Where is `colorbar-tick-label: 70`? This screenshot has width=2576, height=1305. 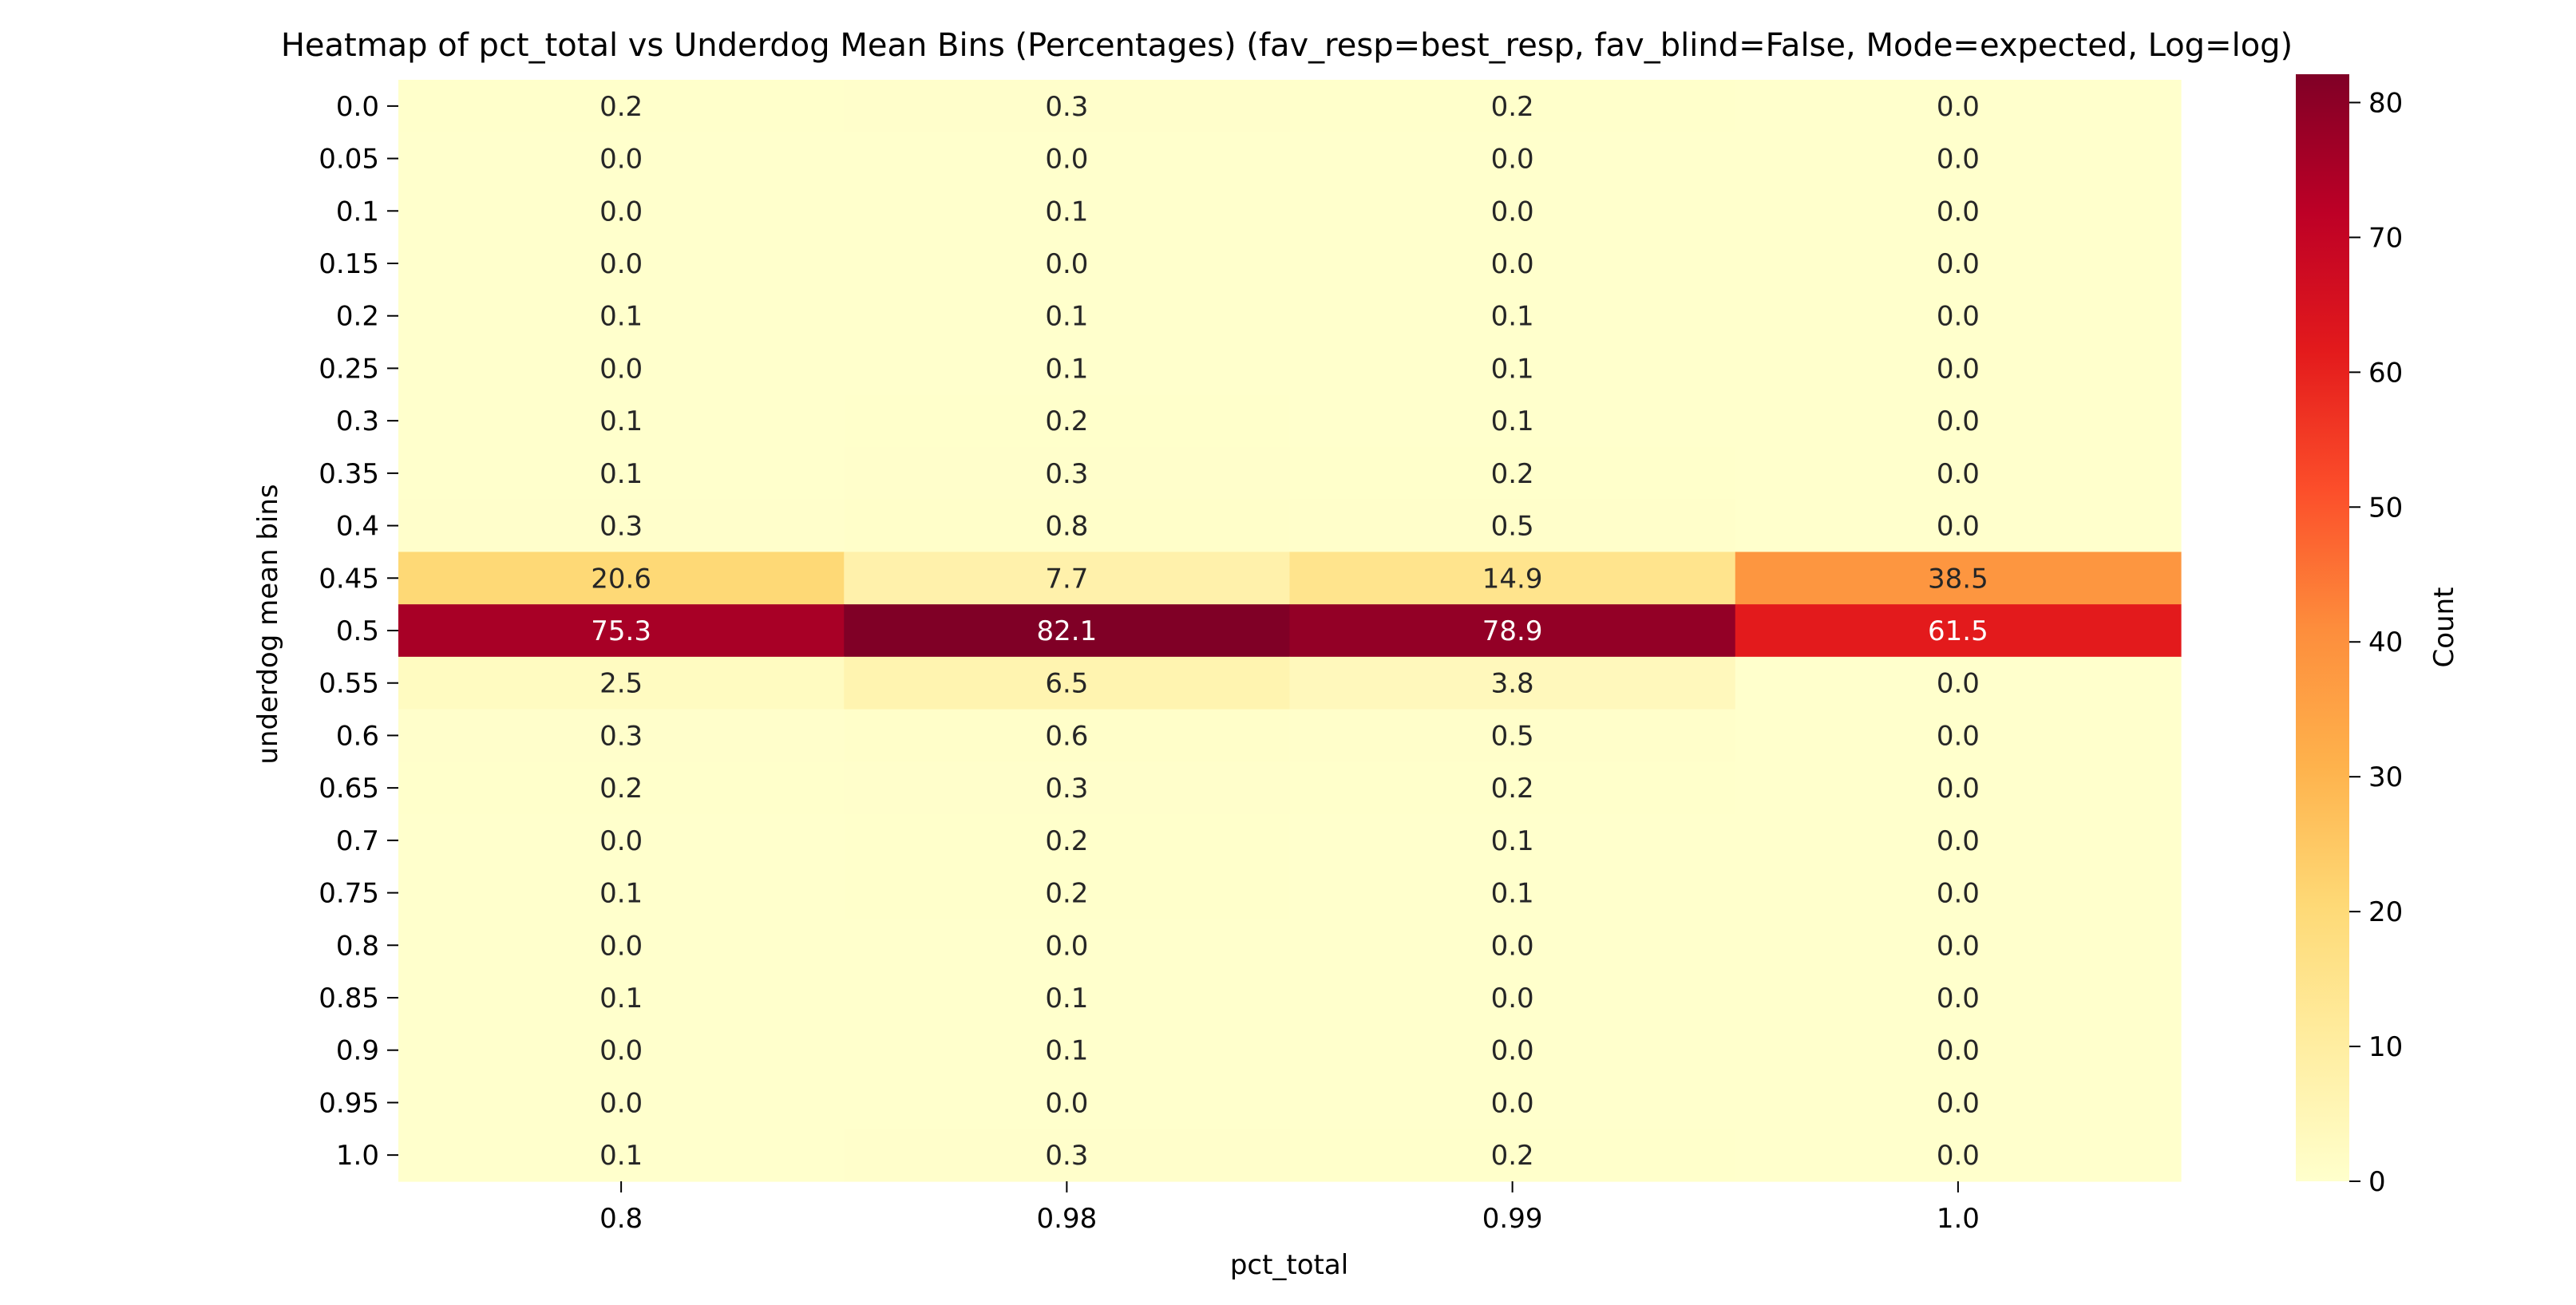
colorbar-tick-label: 70 is located at coordinates (2386, 238).